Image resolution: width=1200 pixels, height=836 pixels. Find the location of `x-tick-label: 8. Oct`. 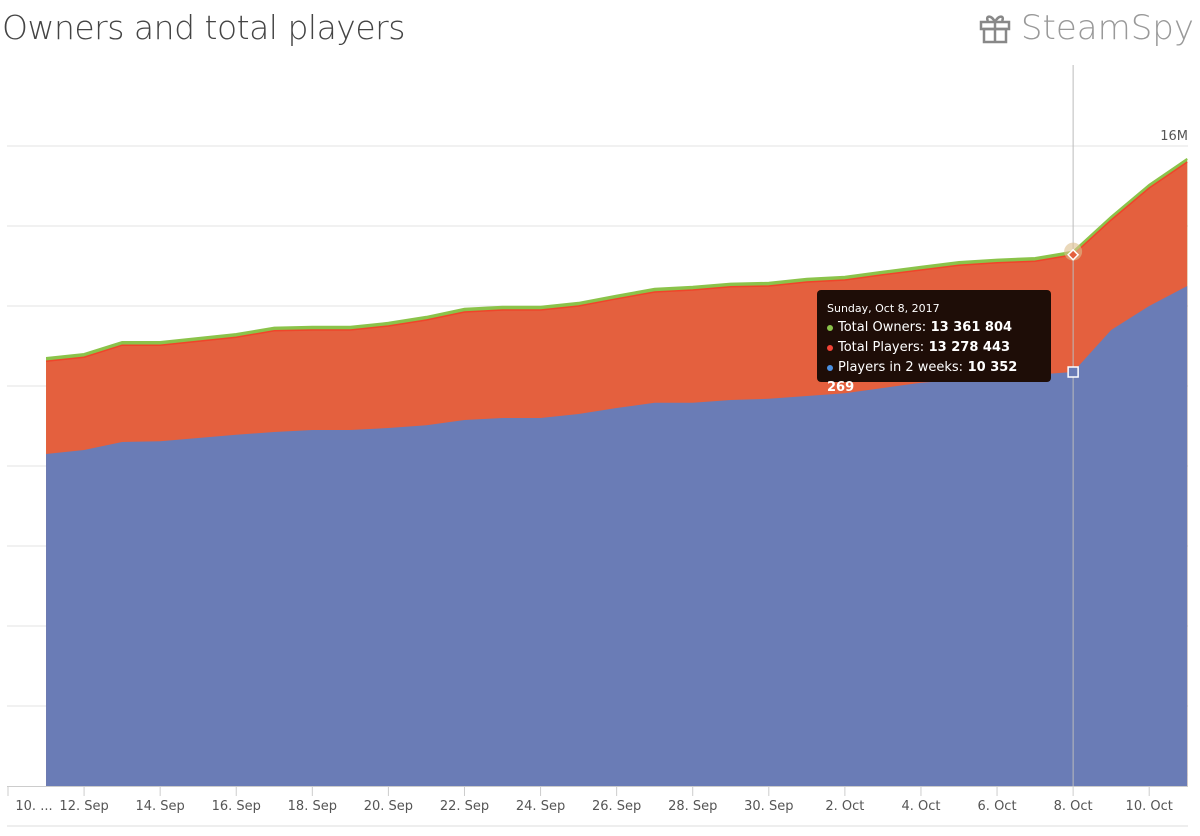

x-tick-label: 8. Oct is located at coordinates (1073, 806).